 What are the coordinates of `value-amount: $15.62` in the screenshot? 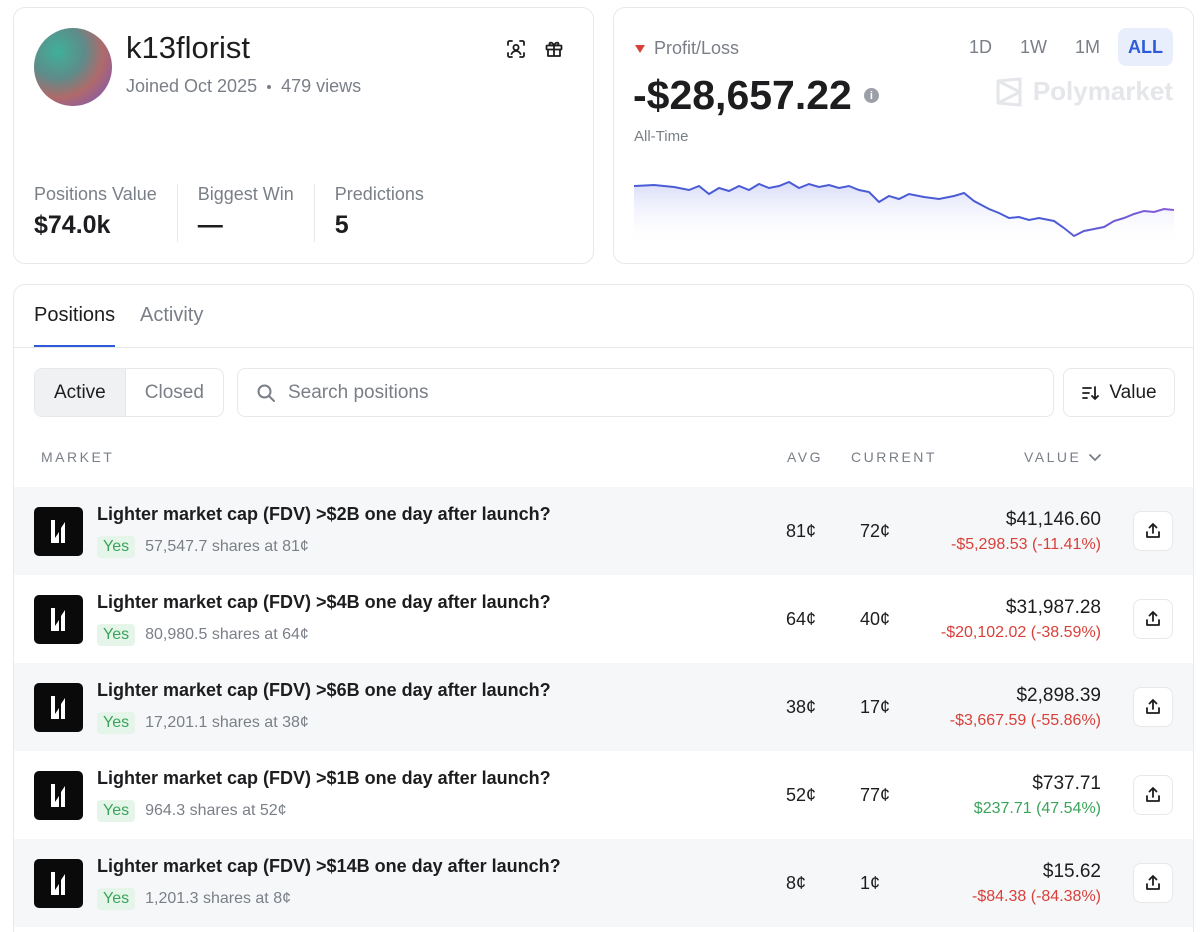 It's located at (1071, 871).